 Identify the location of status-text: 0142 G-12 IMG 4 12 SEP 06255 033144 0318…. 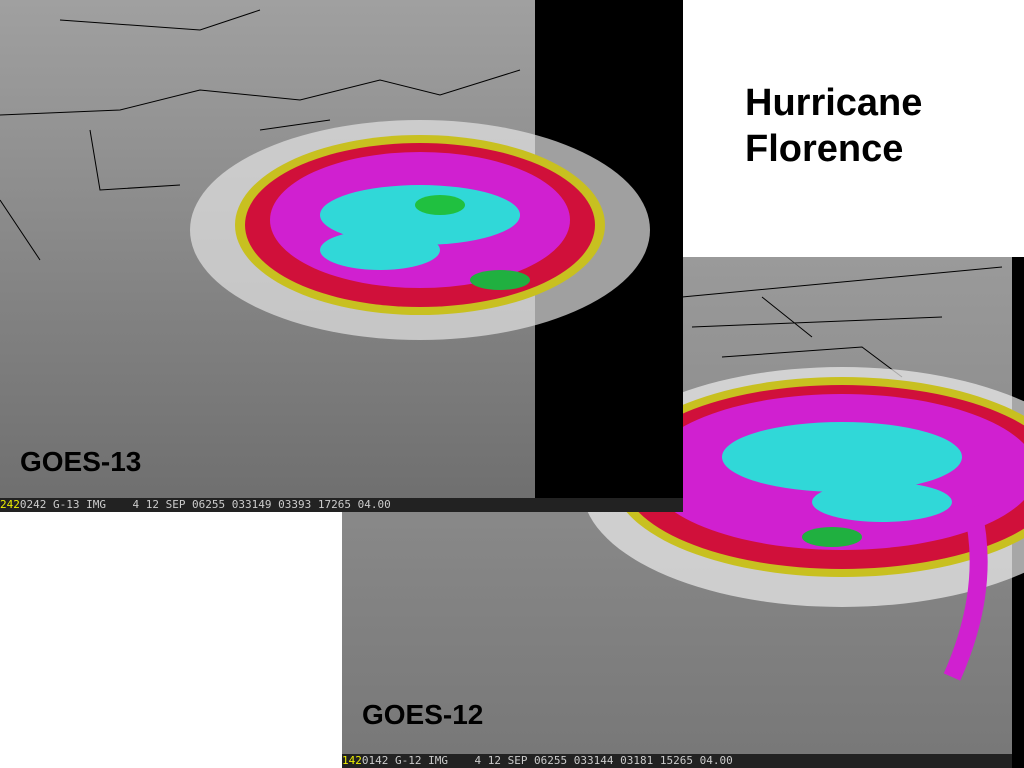
(547, 760).